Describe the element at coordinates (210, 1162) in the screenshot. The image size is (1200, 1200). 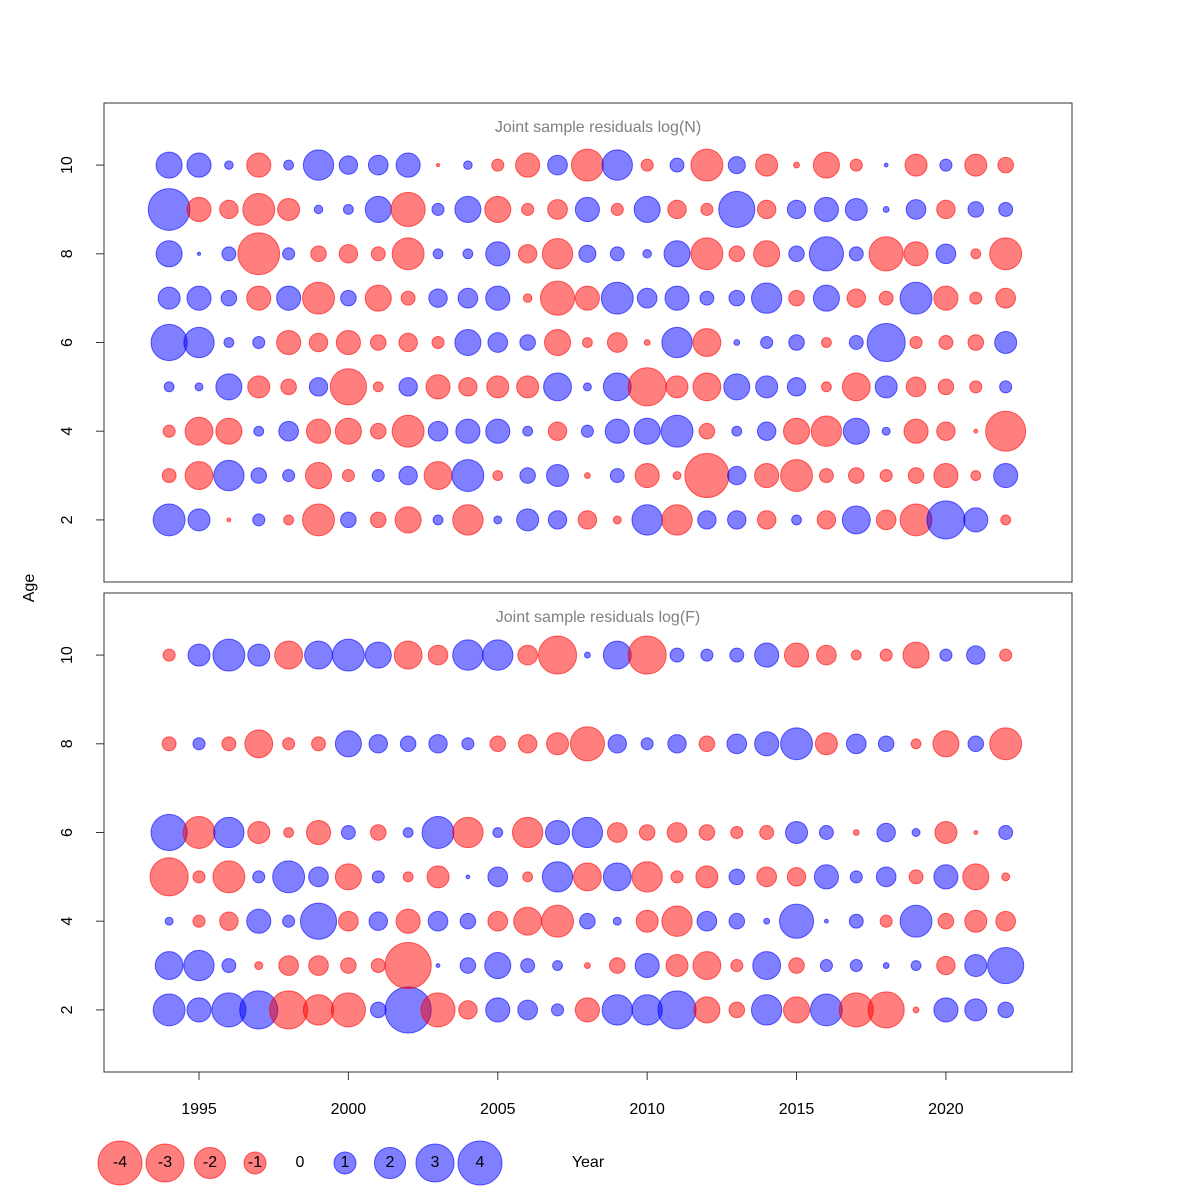
I see `legend-label: -2` at that location.